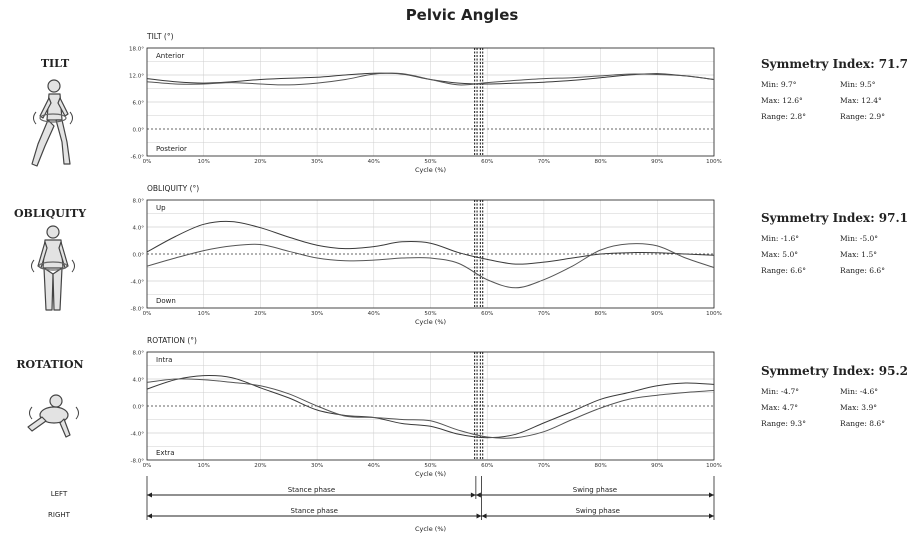 Image resolution: width=924 pixels, height=535 pixels. Describe the element at coordinates (462, 15) in the screenshot. I see `page-title: Pelvic Angles` at that location.